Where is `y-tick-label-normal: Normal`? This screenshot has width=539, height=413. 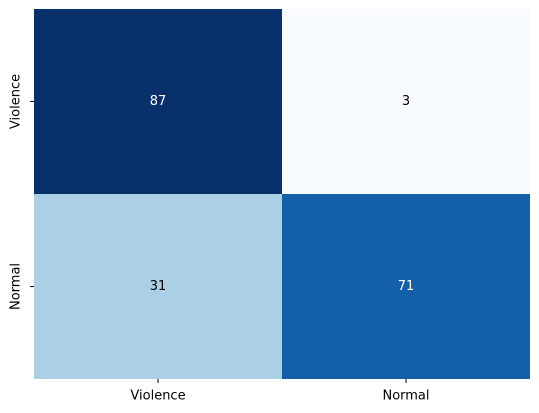 y-tick-label-normal: Normal is located at coordinates (16, 286).